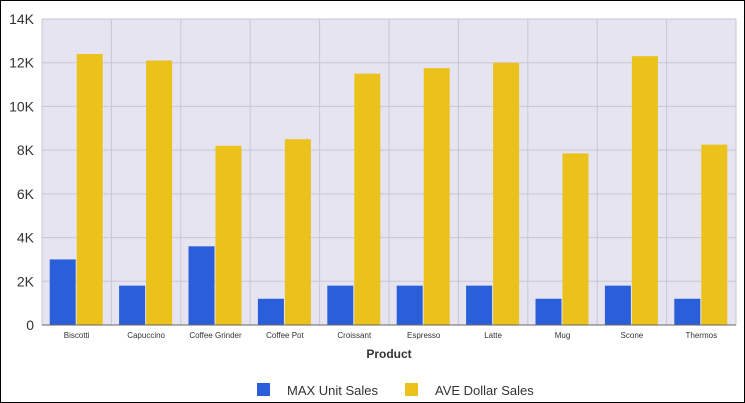 Image resolution: width=745 pixels, height=403 pixels. Describe the element at coordinates (388, 354) in the screenshot. I see `x-axis-title: Product` at that location.